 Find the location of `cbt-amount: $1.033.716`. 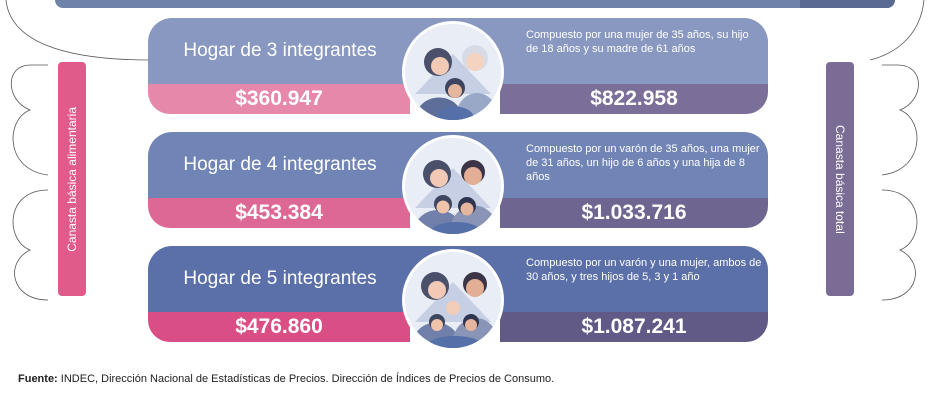

cbt-amount: $1.033.716 is located at coordinates (634, 213).